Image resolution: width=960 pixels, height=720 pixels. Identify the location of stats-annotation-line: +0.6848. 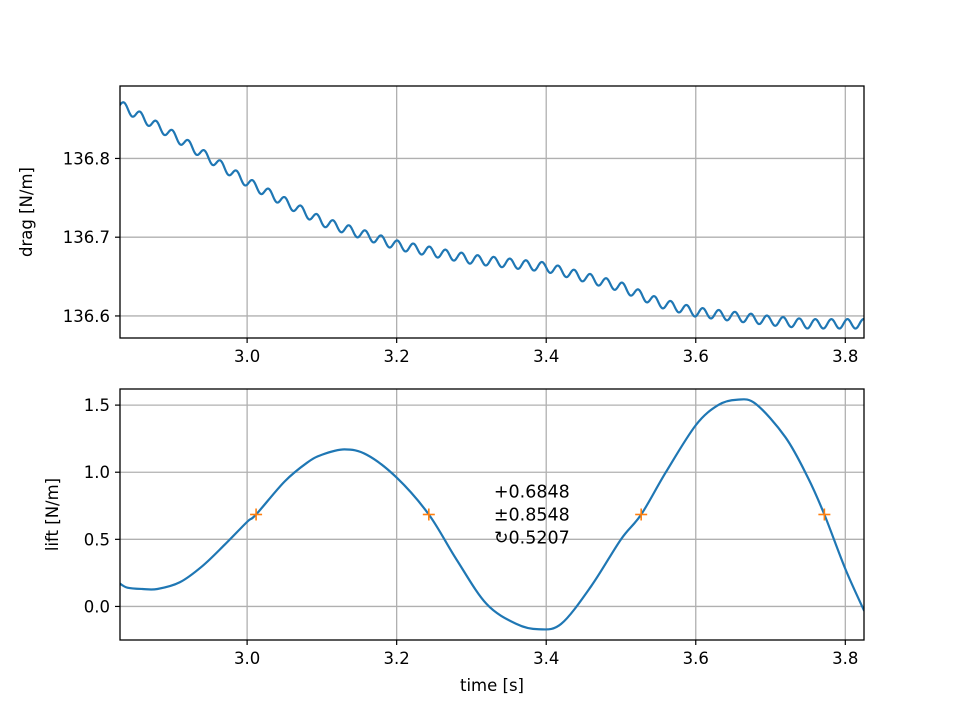
(532, 493).